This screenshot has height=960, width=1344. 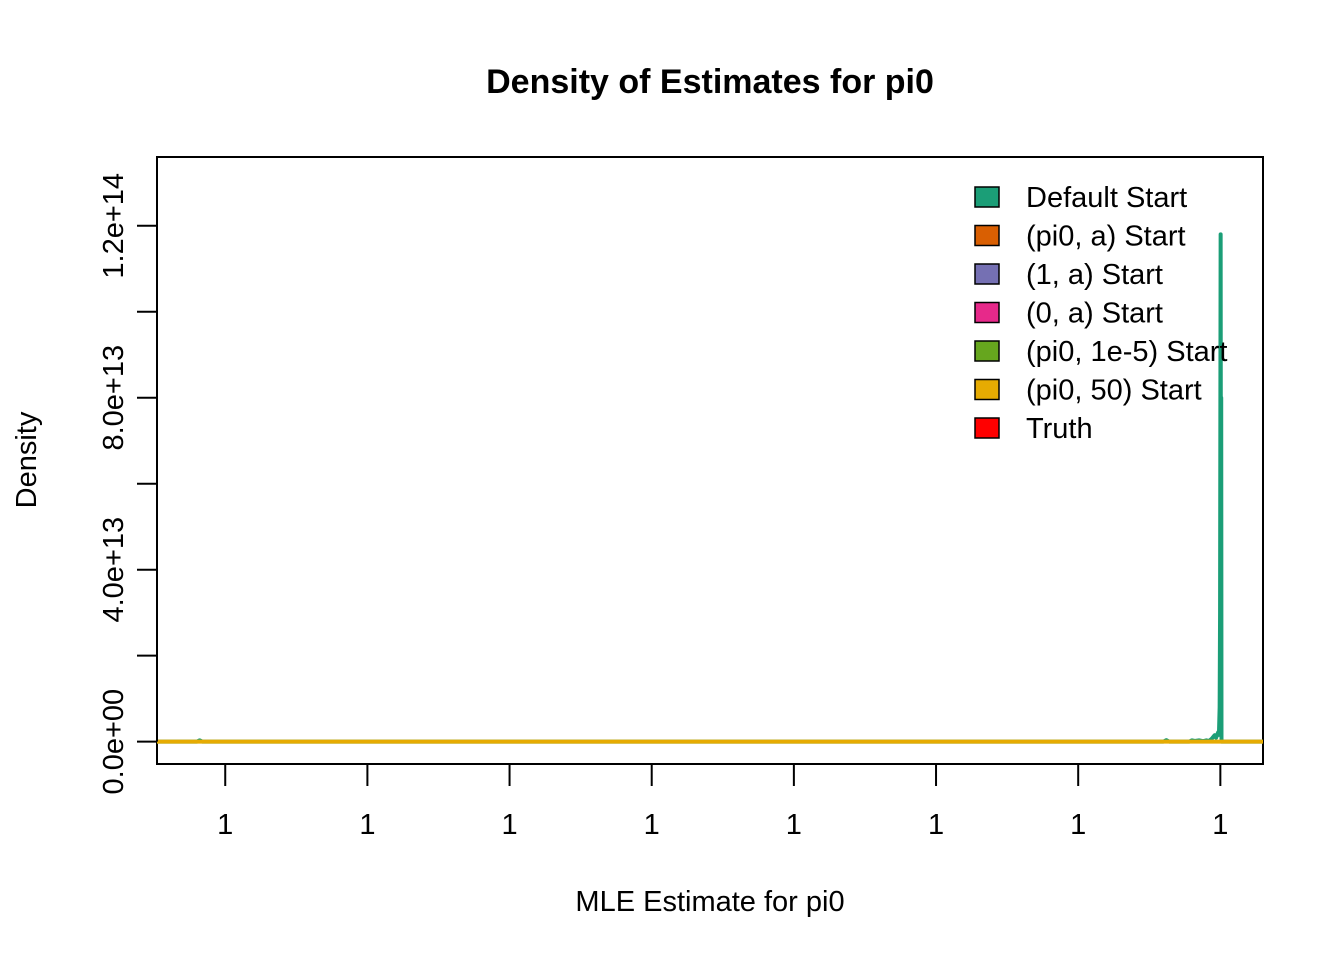 I want to click on legend-label: Default Start, so click(x=1106, y=198).